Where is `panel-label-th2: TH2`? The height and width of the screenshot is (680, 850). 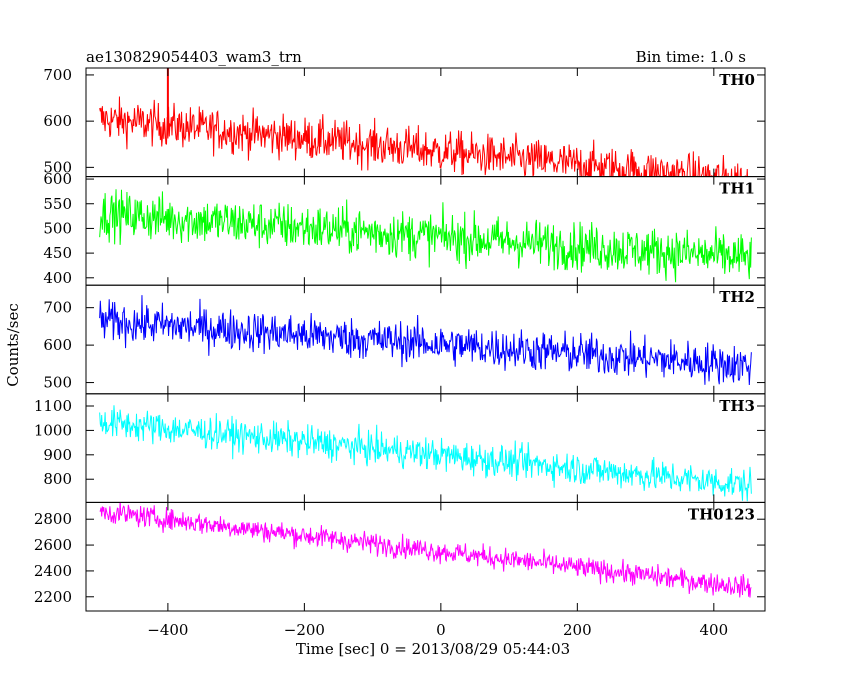 panel-label-th2: TH2 is located at coordinates (737, 297).